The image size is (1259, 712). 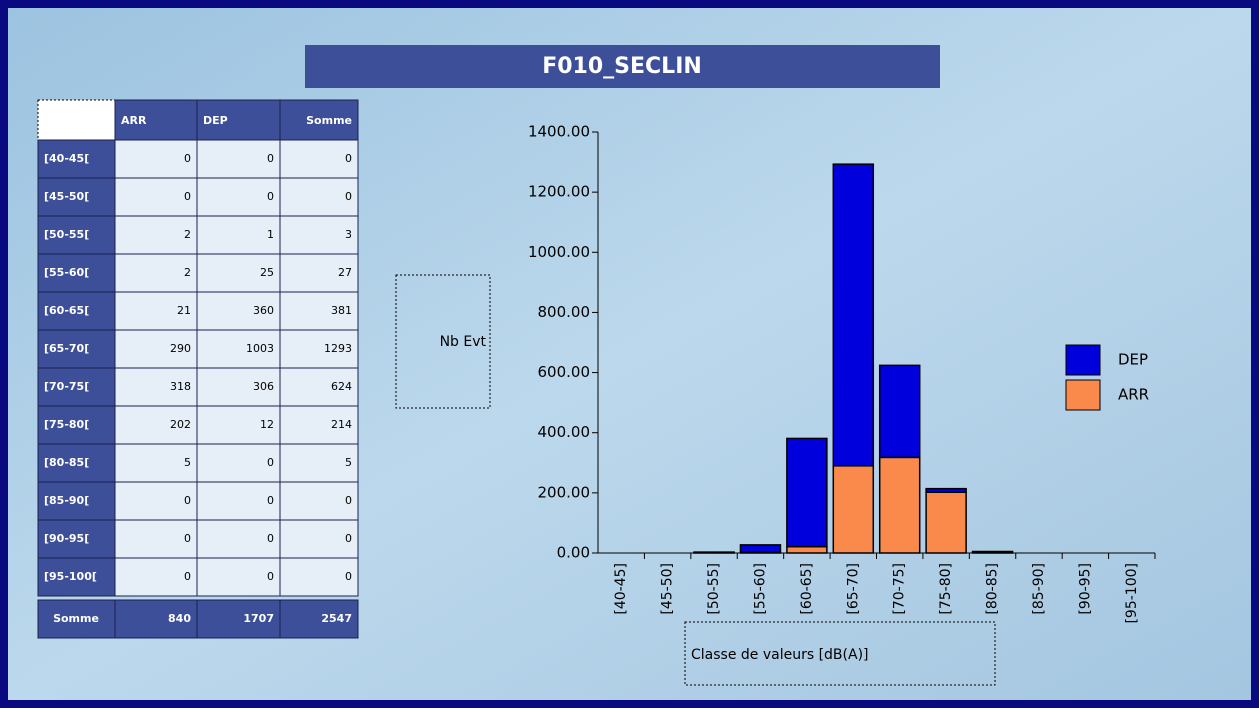 What do you see at coordinates (66, 538) in the screenshot?
I see `row-label: [90-95[` at bounding box center [66, 538].